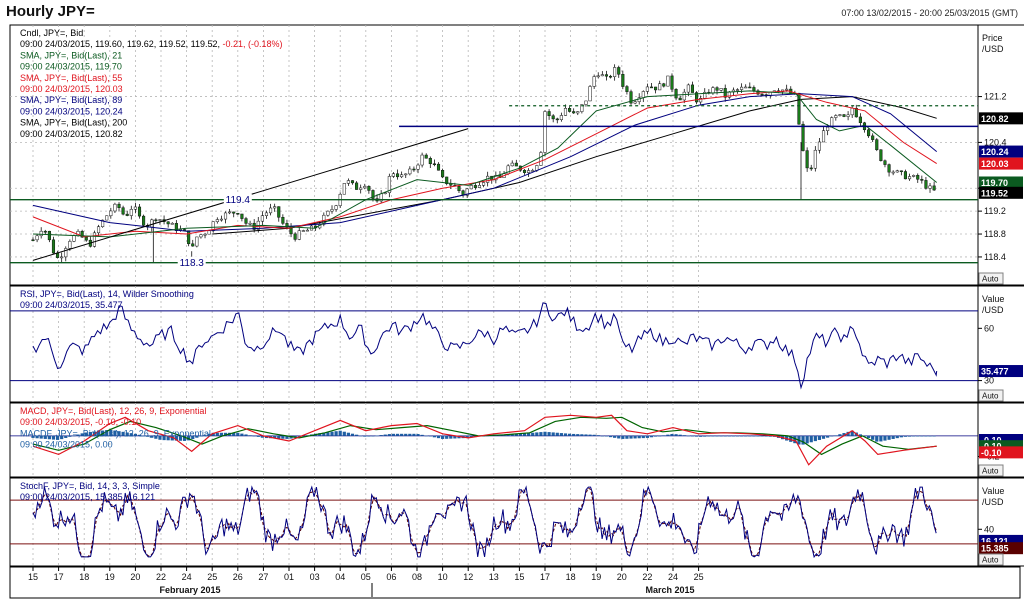 This screenshot has height=610, width=1024. I want to click on x-tick-label: 04, so click(340, 577).